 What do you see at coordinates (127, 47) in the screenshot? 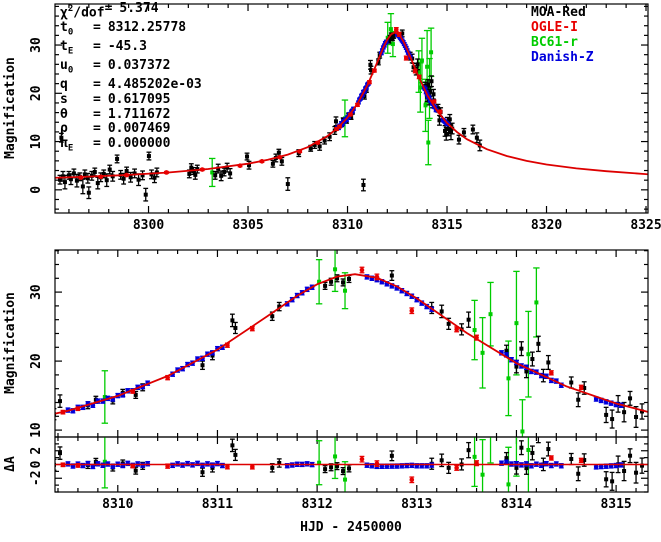
I see `param-value: -45.3` at bounding box center [127, 47].